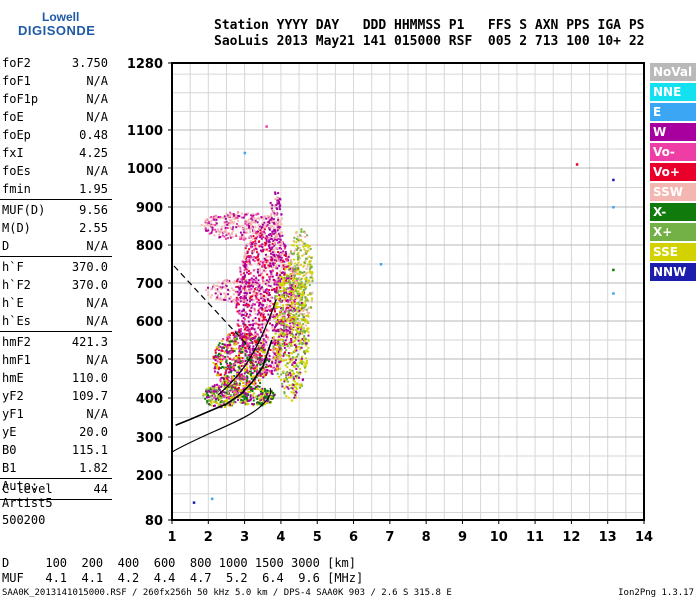 This screenshot has width=700, height=600. I want to click on x-tick-label: 10, so click(499, 537).